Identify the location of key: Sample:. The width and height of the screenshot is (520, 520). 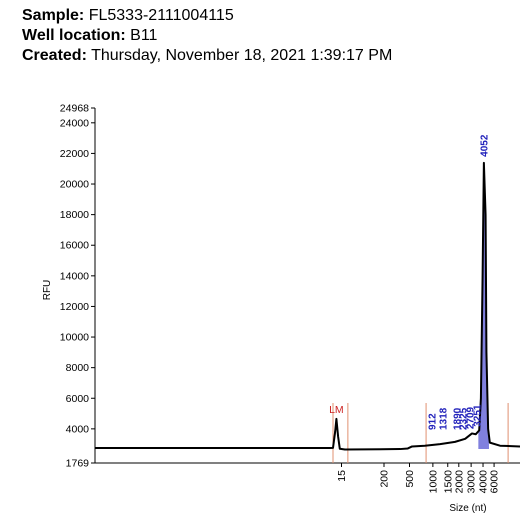
(53, 15).